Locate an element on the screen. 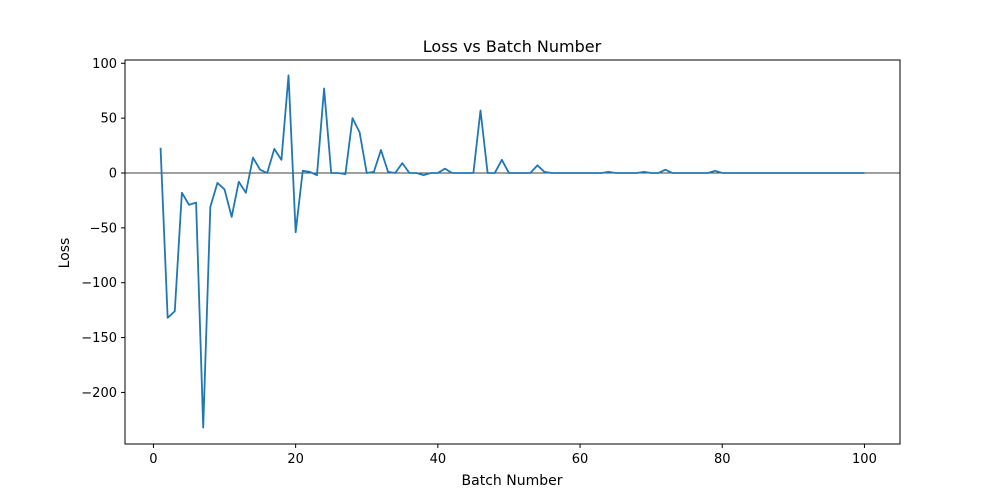 This screenshot has width=1000, height=500. y-tick-label: −100 is located at coordinates (99, 283).